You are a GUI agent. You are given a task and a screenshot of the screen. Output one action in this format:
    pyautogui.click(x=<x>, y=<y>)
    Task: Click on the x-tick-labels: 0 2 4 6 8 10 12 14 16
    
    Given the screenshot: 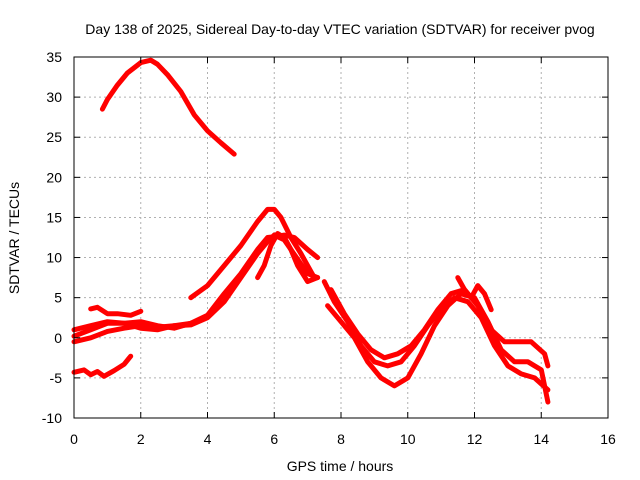 What is the action you would take?
    pyautogui.click(x=343, y=439)
    